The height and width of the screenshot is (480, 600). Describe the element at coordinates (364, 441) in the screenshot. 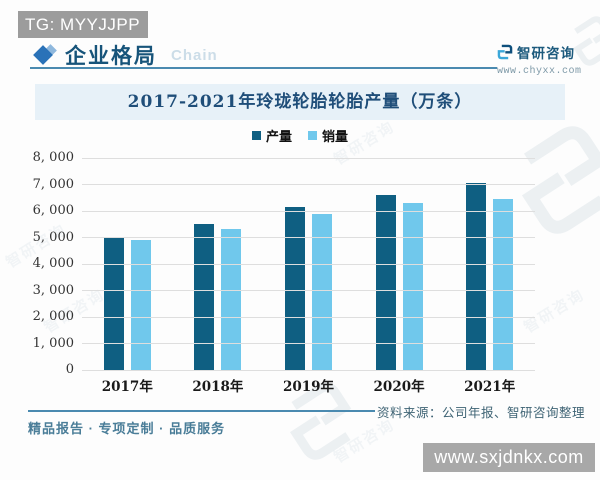

I see `brand-watermark-text: 智研咨询` at that location.